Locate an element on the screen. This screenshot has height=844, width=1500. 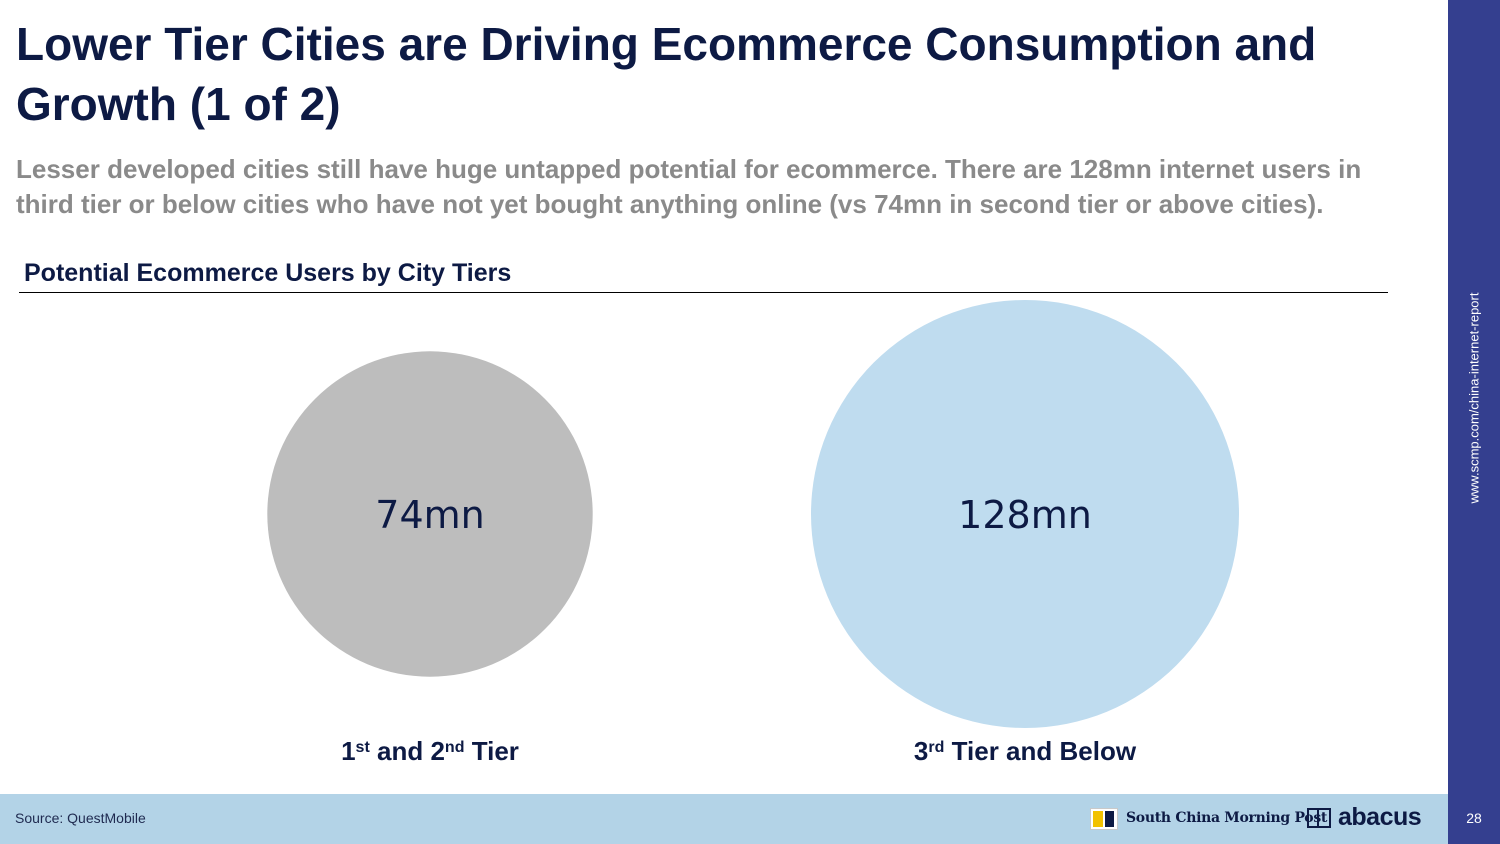
category-label-2: 3rd Tier and Below is located at coordinates (1025, 751).